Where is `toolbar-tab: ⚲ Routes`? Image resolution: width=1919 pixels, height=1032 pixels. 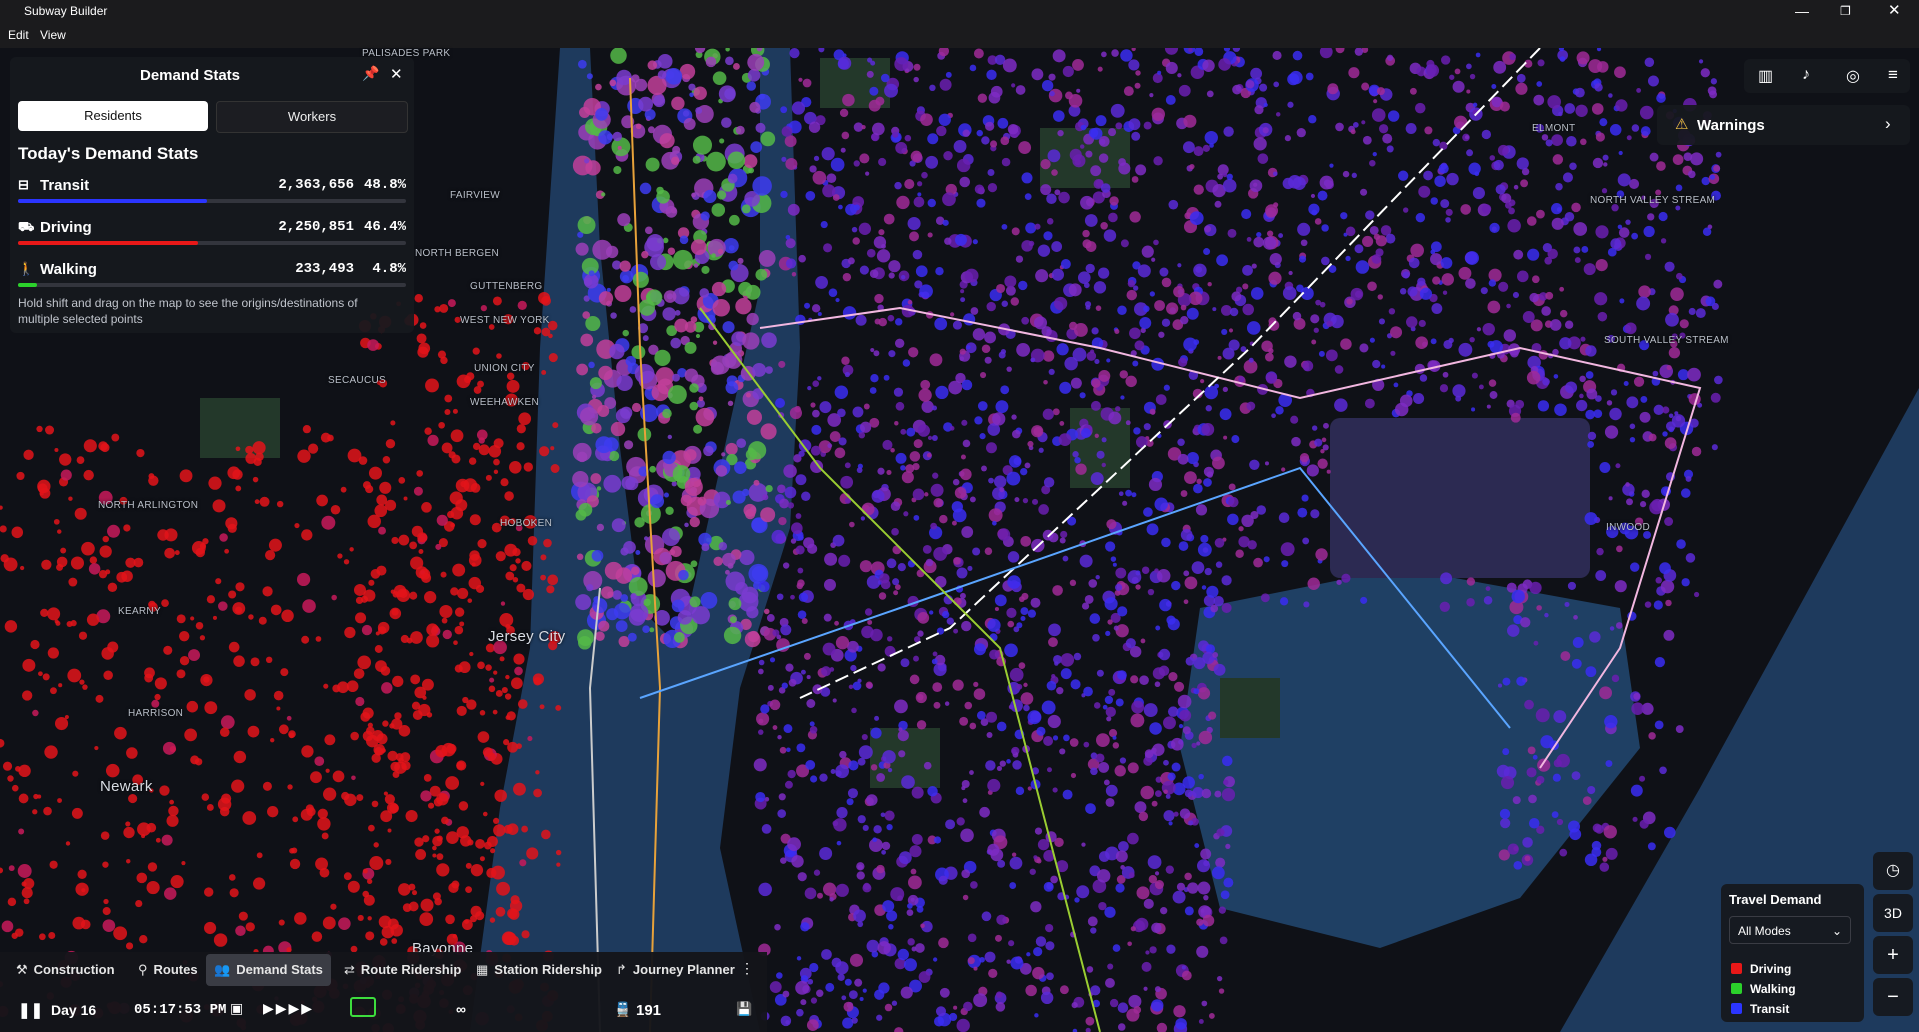
toolbar-tab: ⚲ Routes is located at coordinates (168, 970).